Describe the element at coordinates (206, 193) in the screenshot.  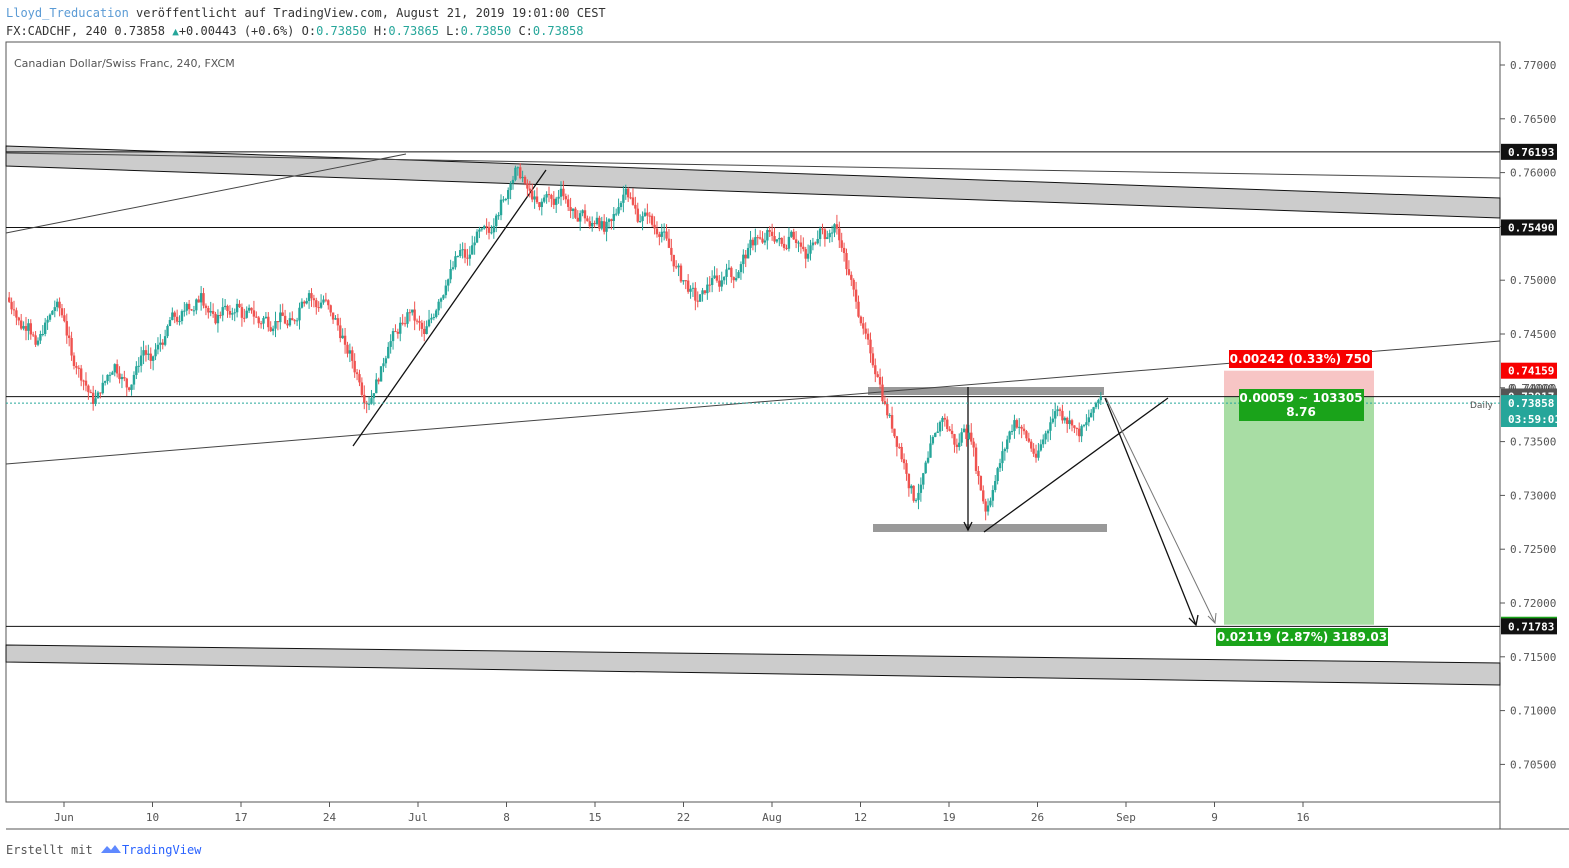
I see `trend-line-upper-left` at that location.